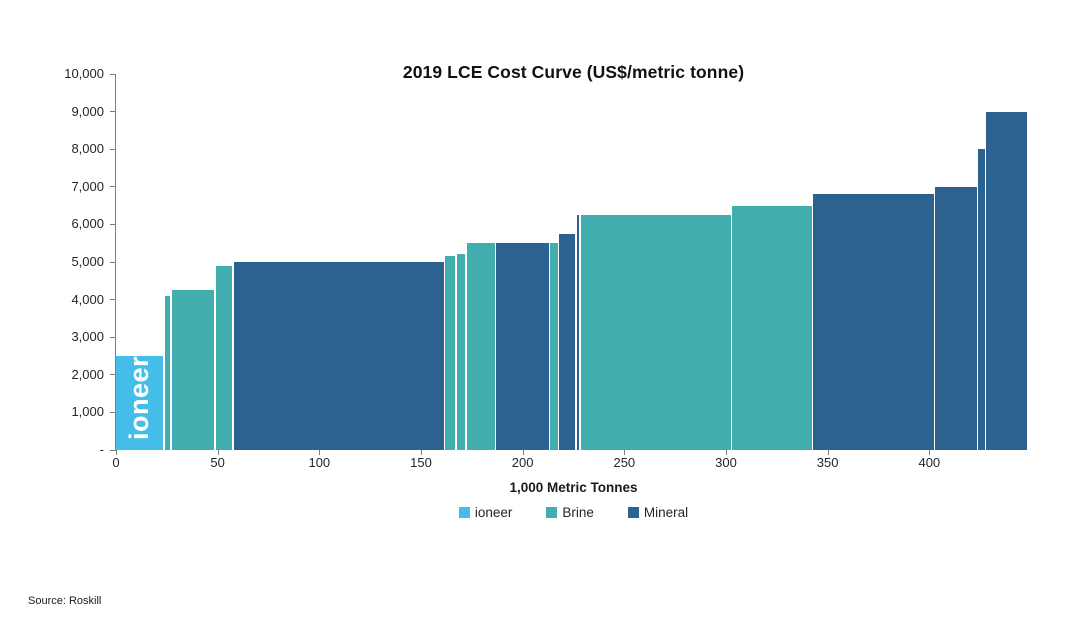 Image resolution: width=1077 pixels, height=617 pixels. Describe the element at coordinates (666, 512) in the screenshot. I see `legend-label: Mineral` at that location.